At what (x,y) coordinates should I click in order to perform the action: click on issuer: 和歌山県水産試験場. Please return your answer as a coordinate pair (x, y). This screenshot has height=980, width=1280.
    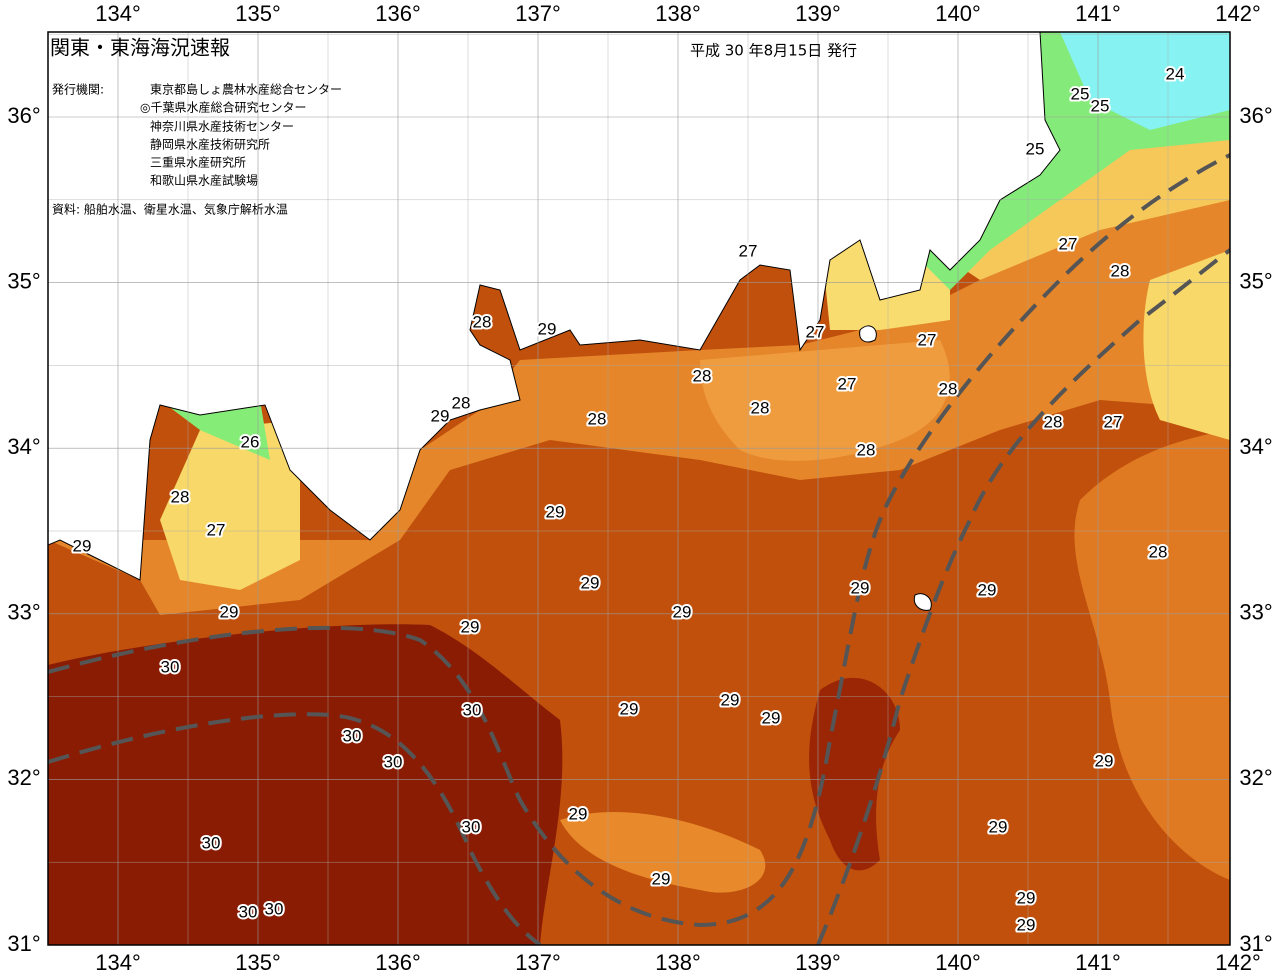
    Looking at the image, I should click on (204, 180).